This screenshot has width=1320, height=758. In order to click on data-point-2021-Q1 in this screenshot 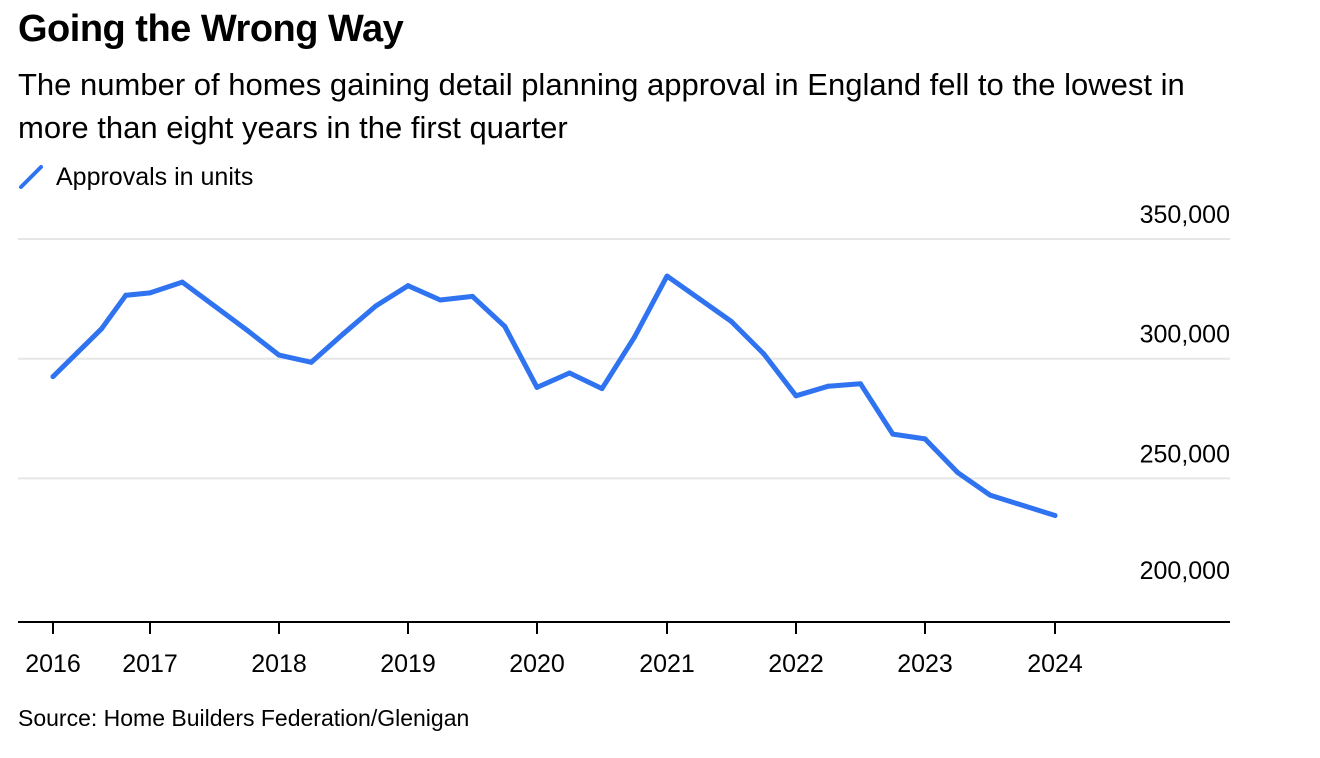, I will do `click(667, 276)`.